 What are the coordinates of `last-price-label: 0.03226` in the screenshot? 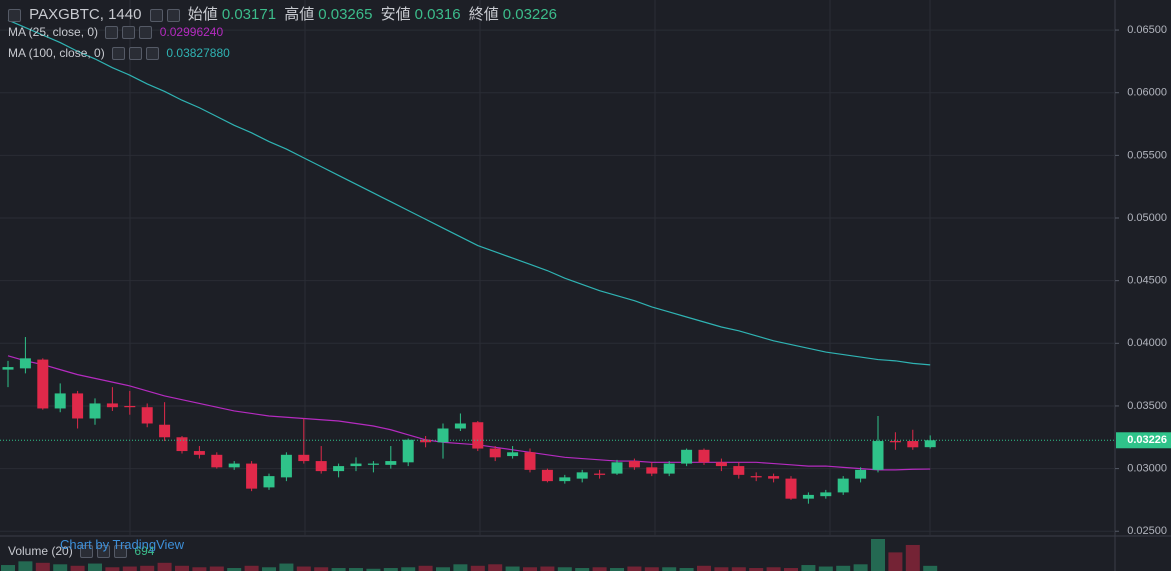 It's located at (1147, 440).